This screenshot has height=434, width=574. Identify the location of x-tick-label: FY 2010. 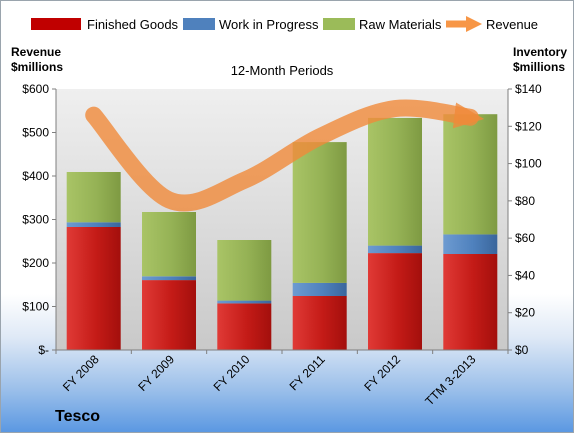
(232, 373).